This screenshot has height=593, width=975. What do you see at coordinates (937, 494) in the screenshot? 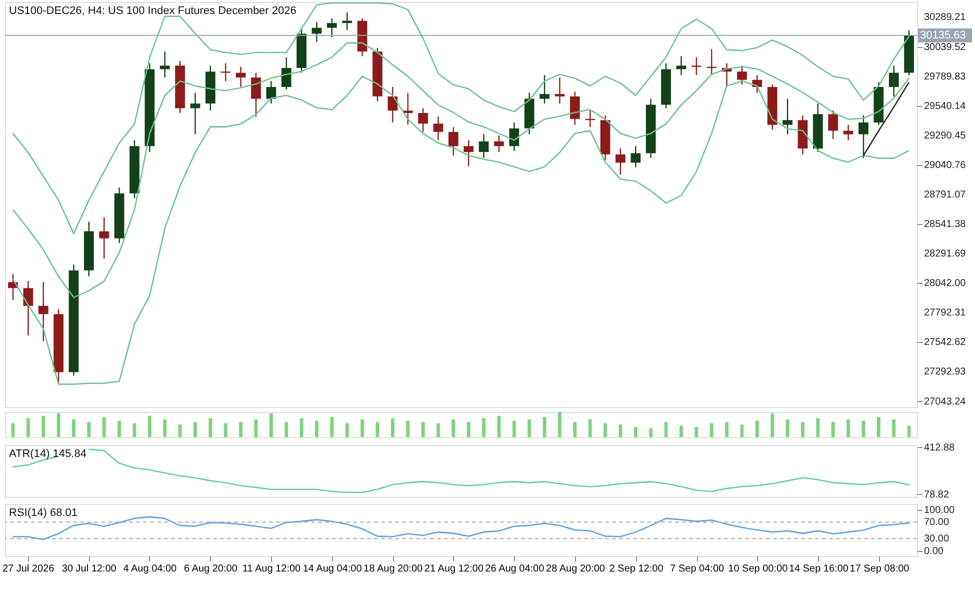
I see `y-tick-label: 78.82` at bounding box center [937, 494].